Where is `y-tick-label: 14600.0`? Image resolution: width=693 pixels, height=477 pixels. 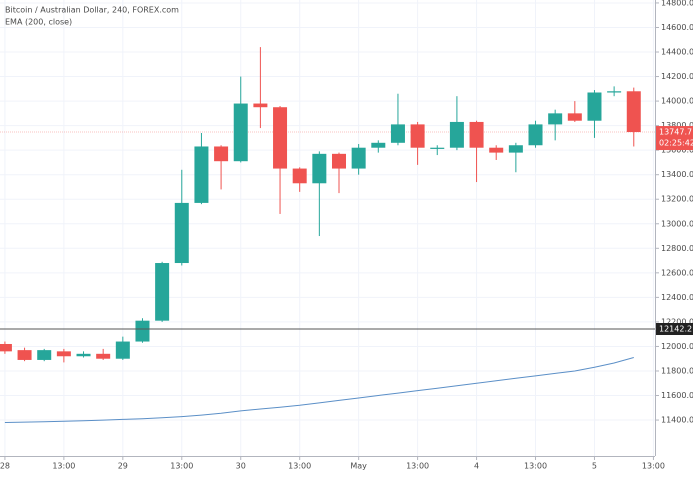
y-tick-label: 14600.0 is located at coordinates (677, 27).